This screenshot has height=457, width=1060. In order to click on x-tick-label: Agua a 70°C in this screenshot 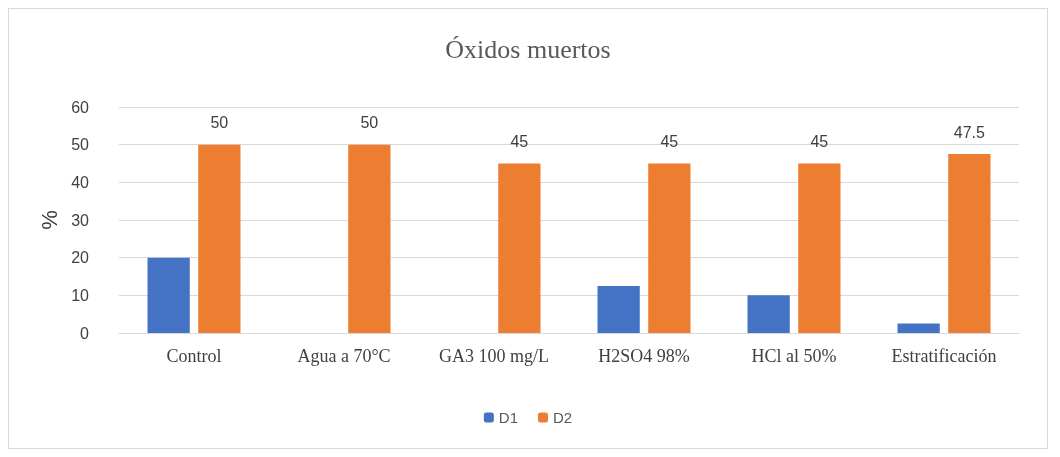, I will do `click(344, 356)`.